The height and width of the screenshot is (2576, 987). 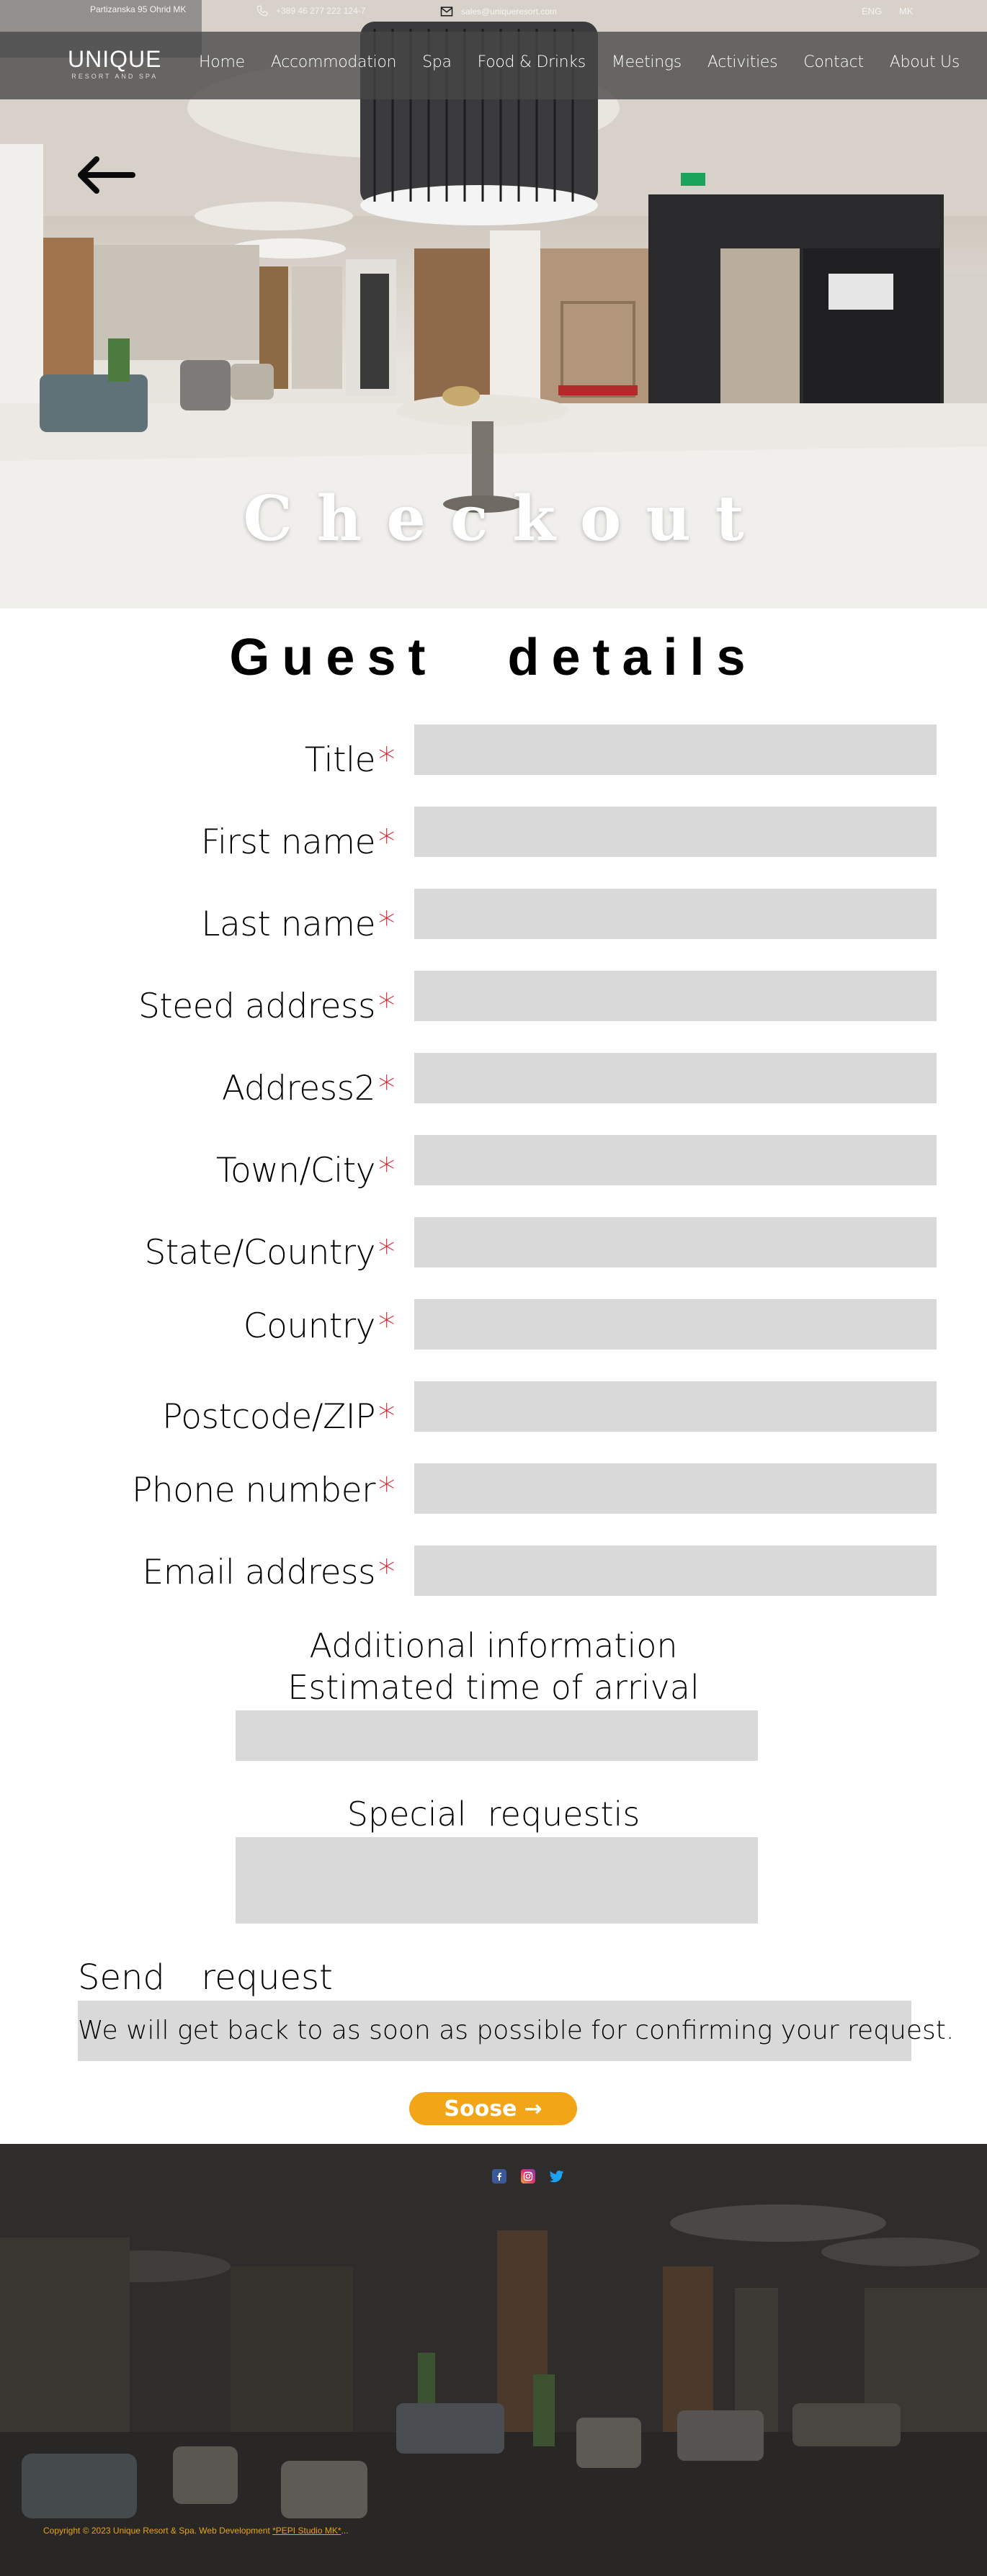 I want to click on field-row-postcode: Postcode/ZIP*, so click(x=493, y=1409).